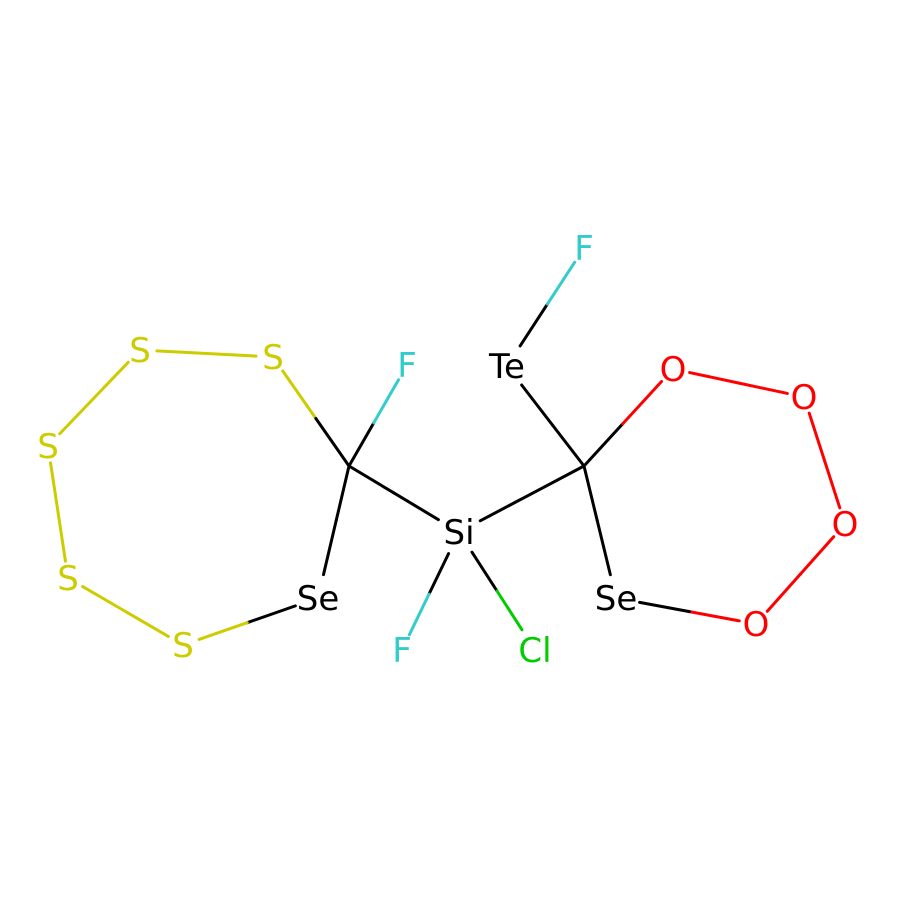 This screenshot has width=900, height=900. Describe the element at coordinates (673, 370) in the screenshot. I see `atom-label-o1: O` at that location.